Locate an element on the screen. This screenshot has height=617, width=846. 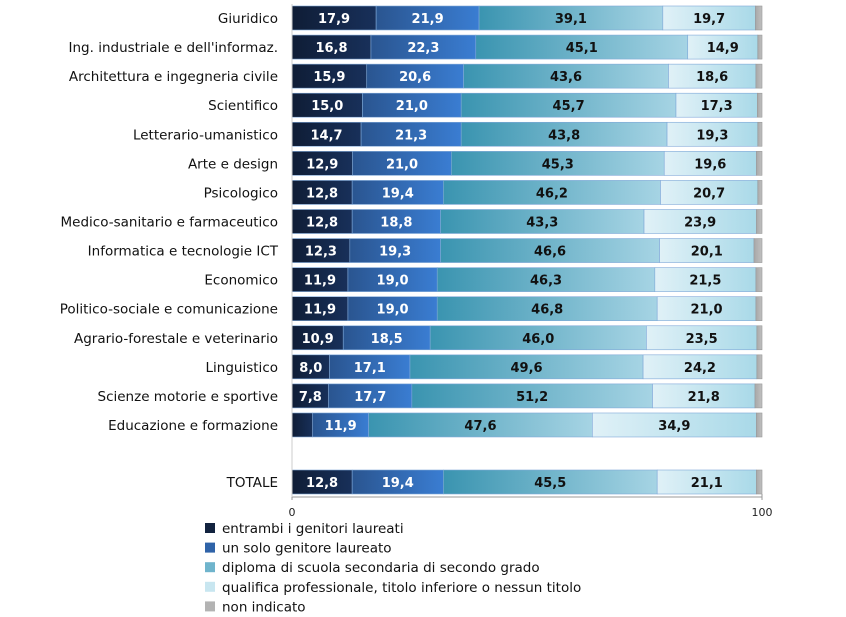
category-label: Medico-sanitario e farmaceutico is located at coordinates (169, 222).